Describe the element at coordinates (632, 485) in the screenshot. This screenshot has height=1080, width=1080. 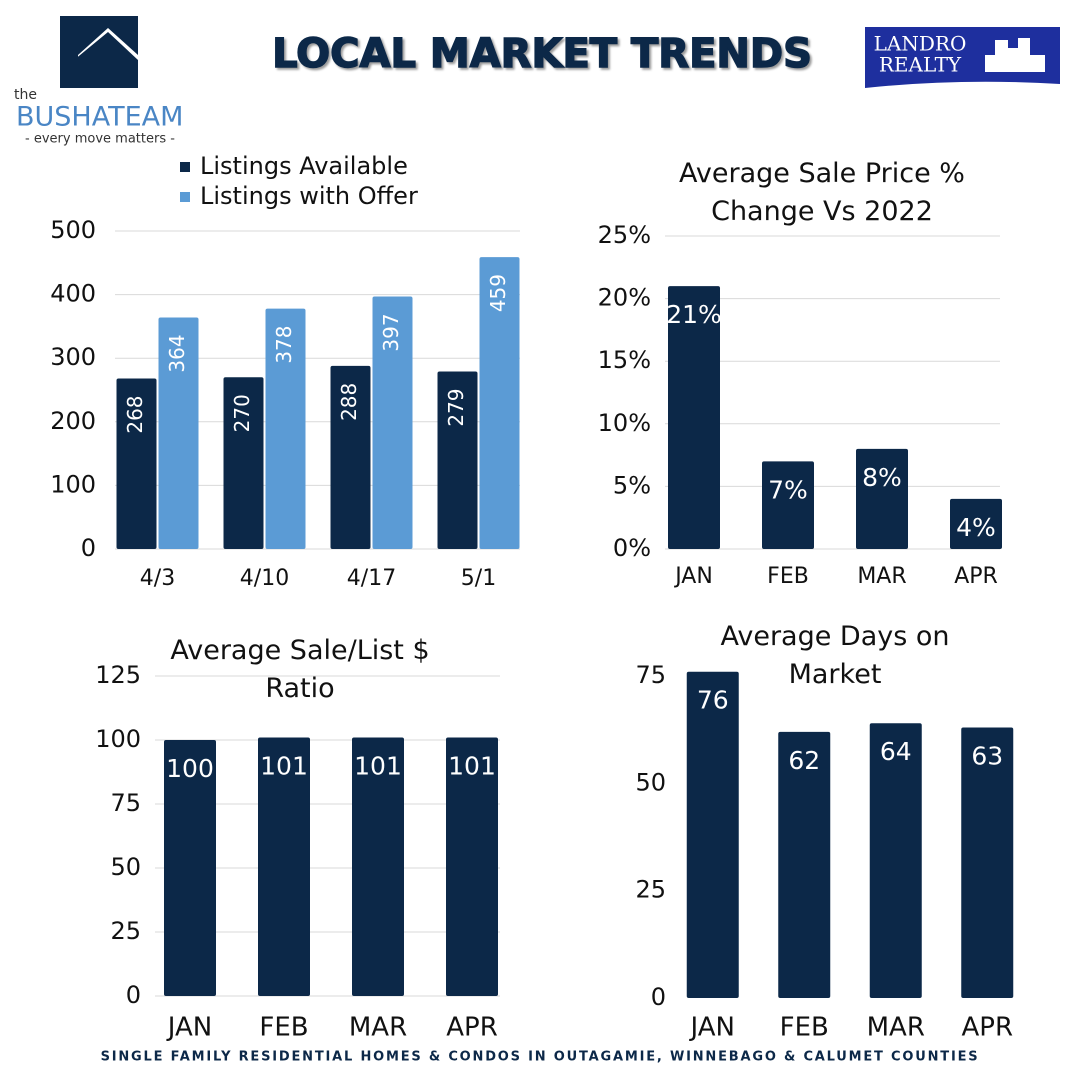
I see `y-tick-label: 5%` at that location.